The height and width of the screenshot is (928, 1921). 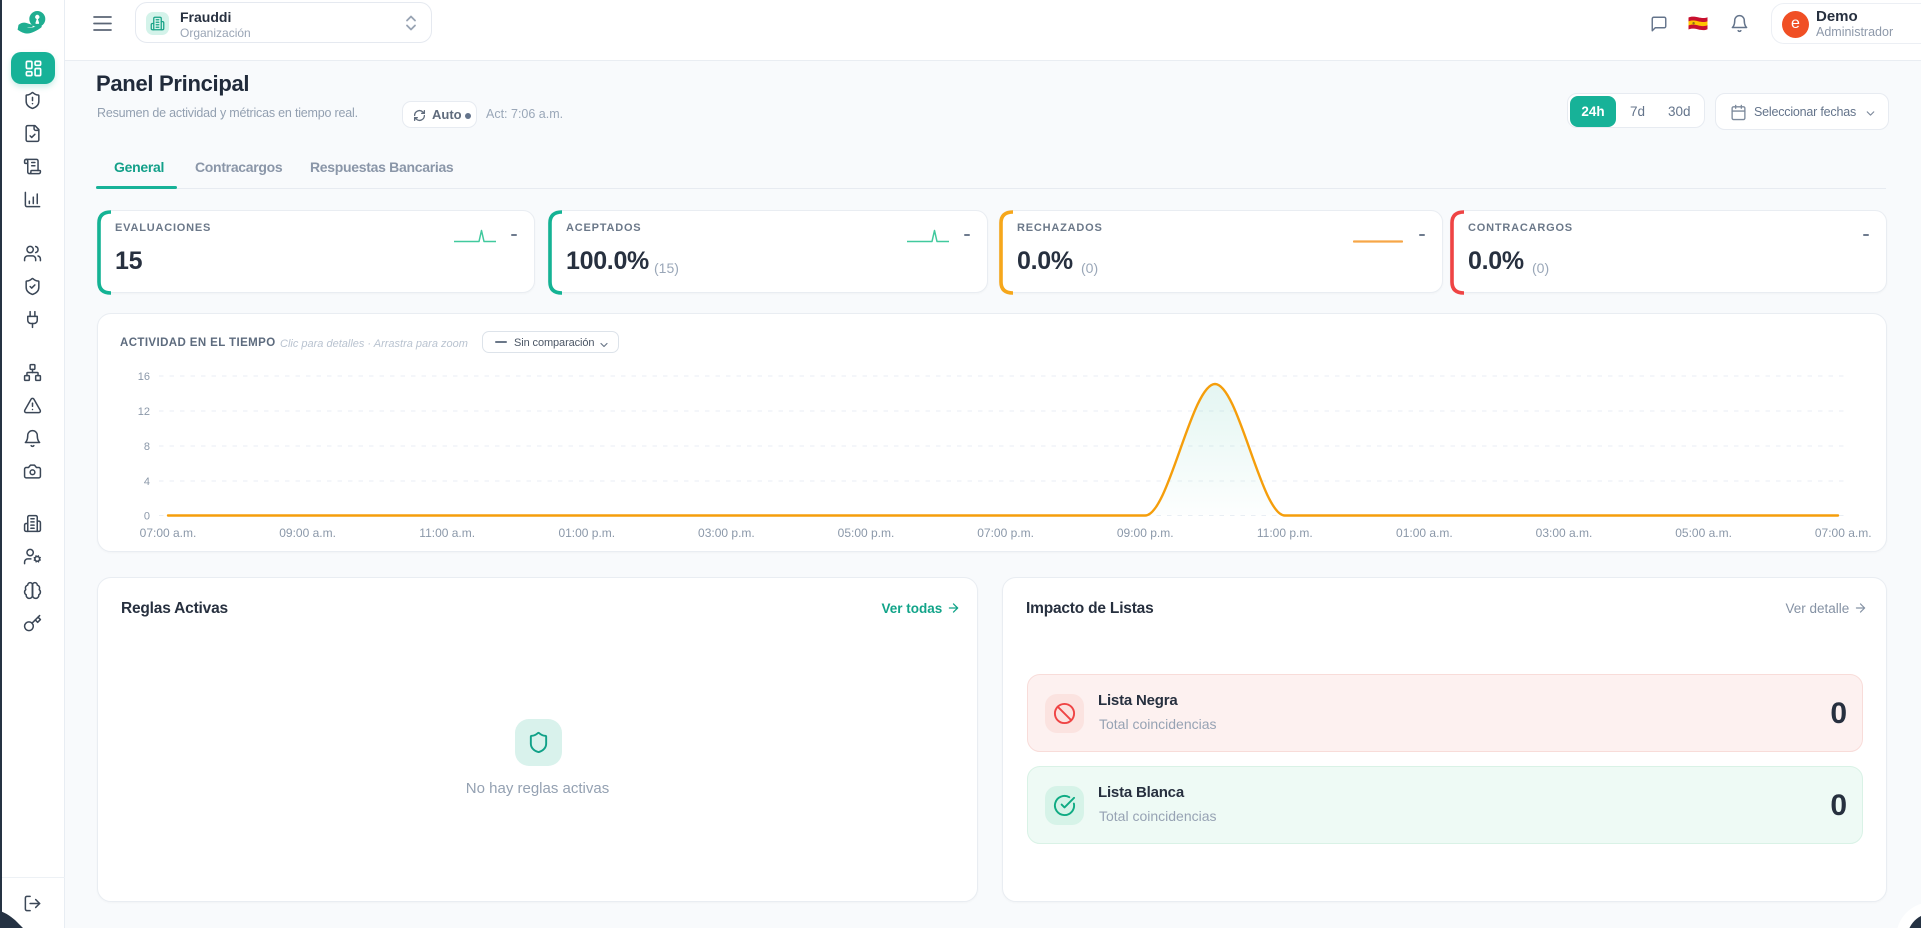 I want to click on svg-text: 03:00 p.m., so click(x=726, y=533).